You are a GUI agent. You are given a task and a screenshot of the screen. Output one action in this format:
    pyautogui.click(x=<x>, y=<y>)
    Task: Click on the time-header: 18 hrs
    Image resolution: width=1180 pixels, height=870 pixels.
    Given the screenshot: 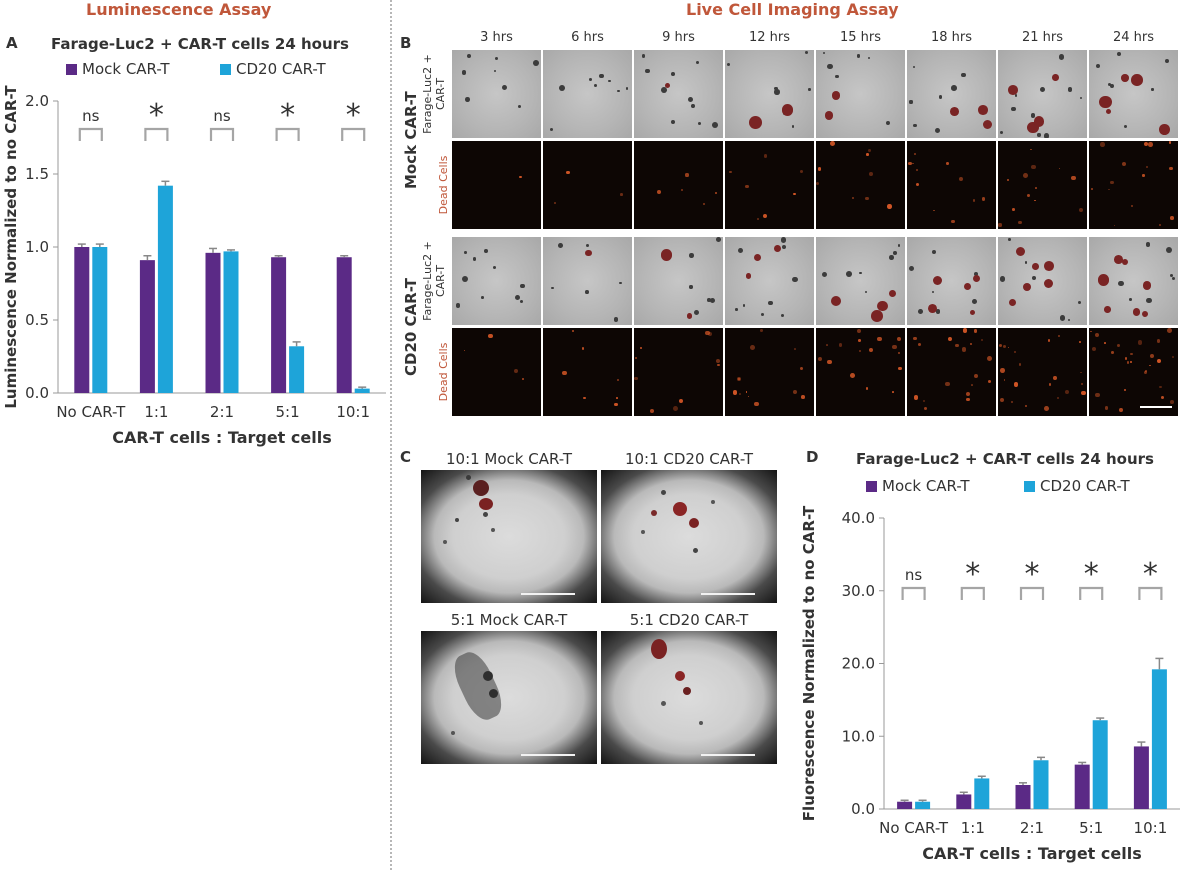 What is the action you would take?
    pyautogui.click(x=951, y=37)
    